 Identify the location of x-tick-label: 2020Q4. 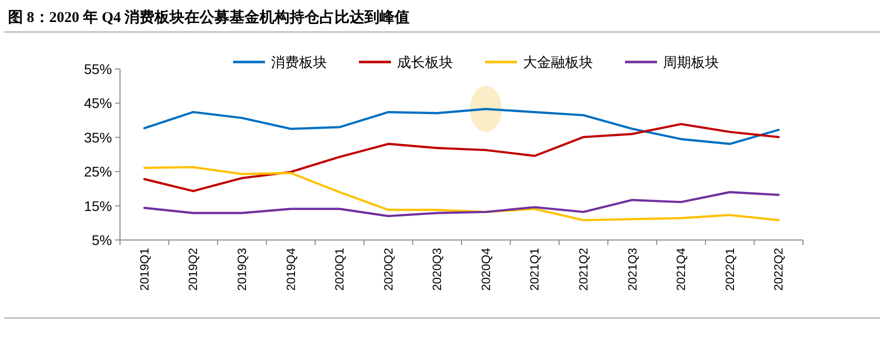
(485, 269).